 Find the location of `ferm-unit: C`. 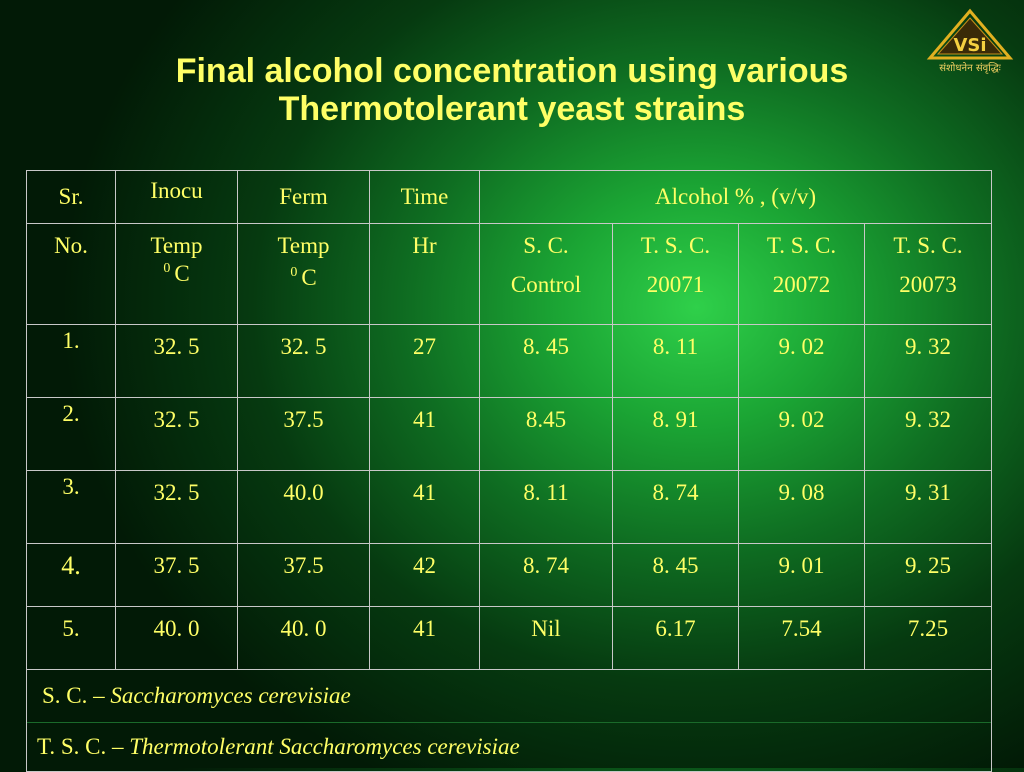

ferm-unit: C is located at coordinates (309, 277).